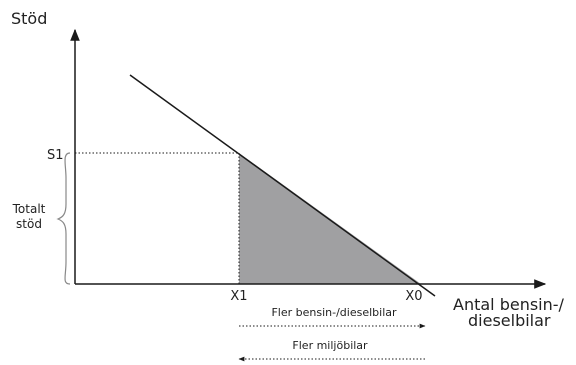 Image resolution: width=576 pixels, height=365 pixels. Describe the element at coordinates (330, 345) in the screenshot. I see `arrow-more-eco-cars-label: Fler miljöbilar` at that location.